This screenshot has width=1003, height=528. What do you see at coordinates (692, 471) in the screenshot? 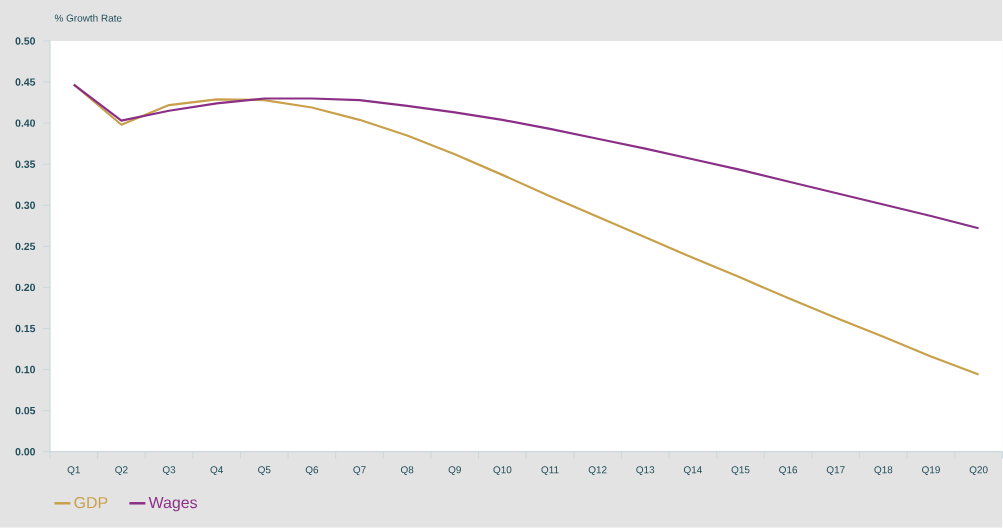
I see `x-tick-label: Q14` at bounding box center [692, 471].